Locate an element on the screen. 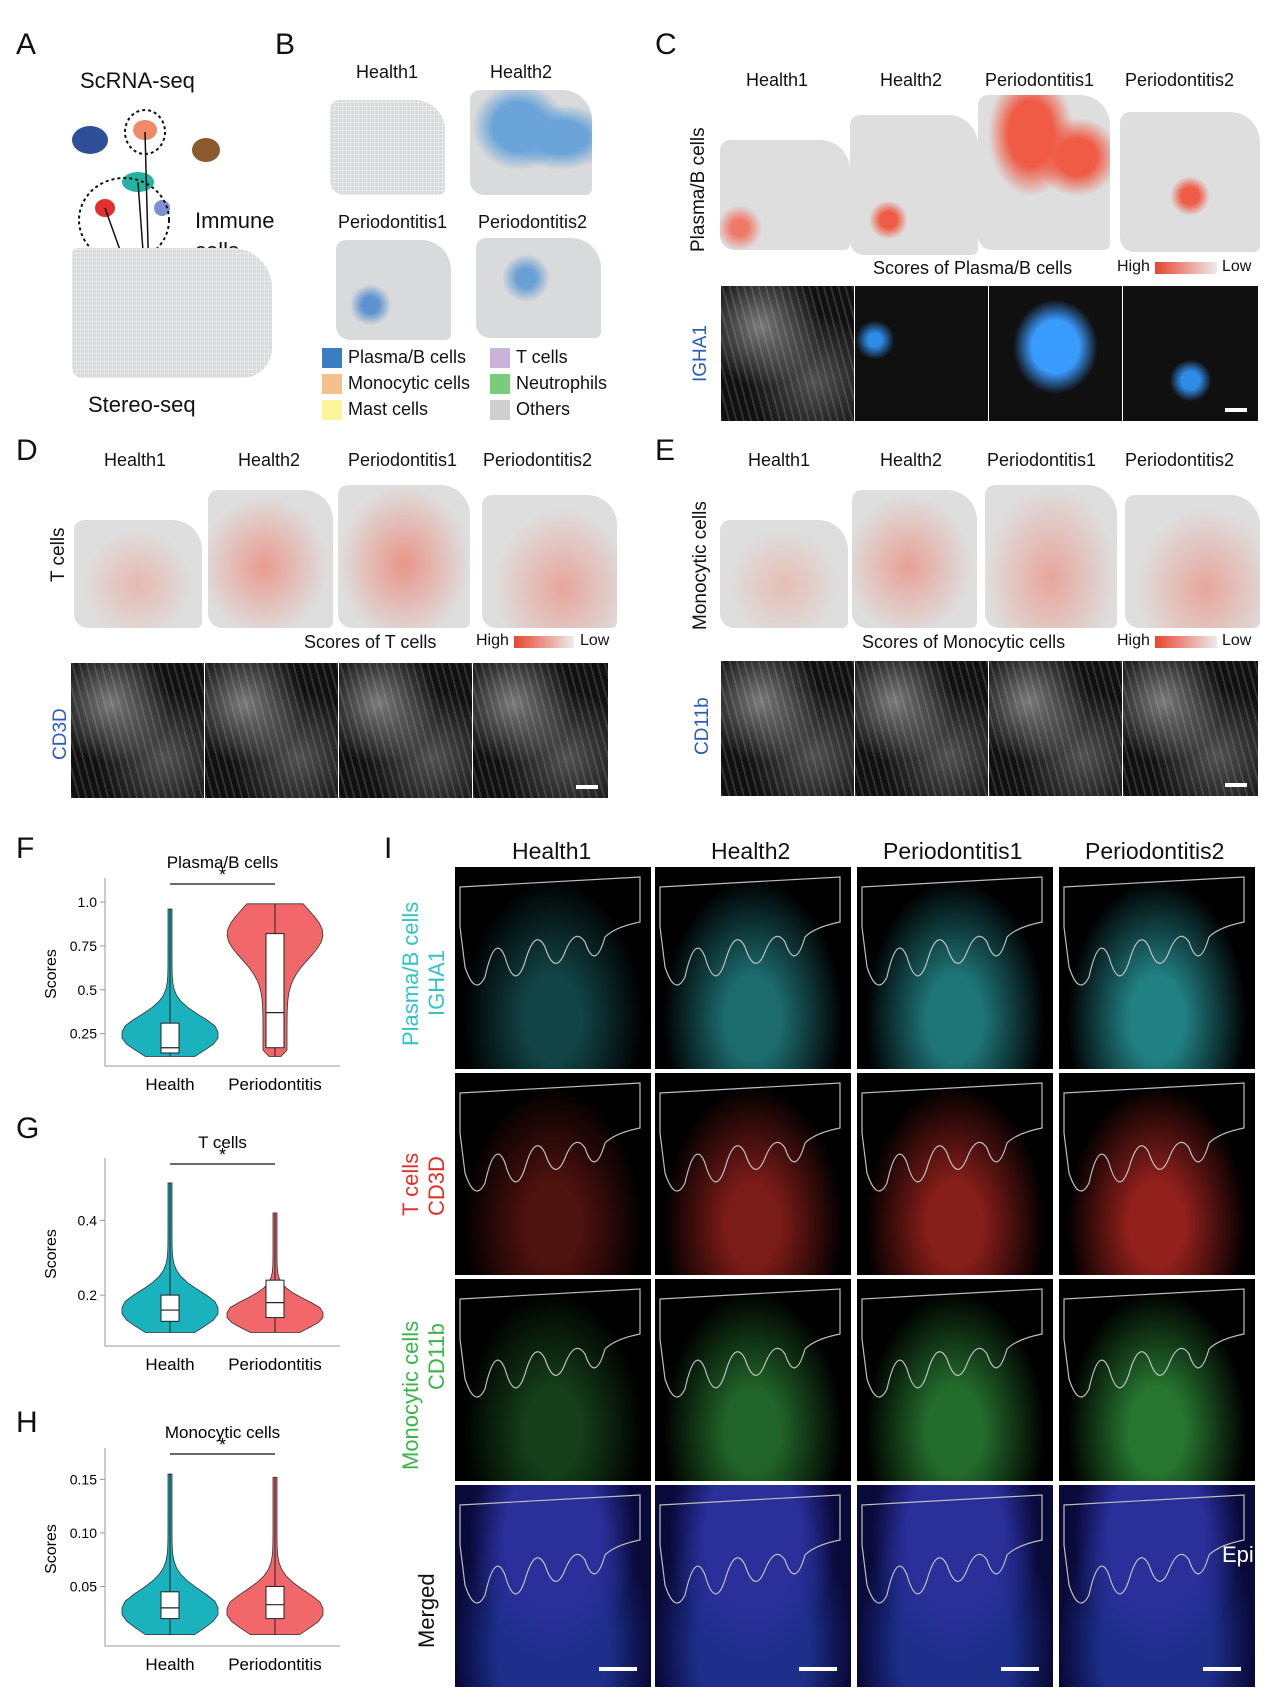 The height and width of the screenshot is (1706, 1280). c-score-gradient is located at coordinates (1186, 268).